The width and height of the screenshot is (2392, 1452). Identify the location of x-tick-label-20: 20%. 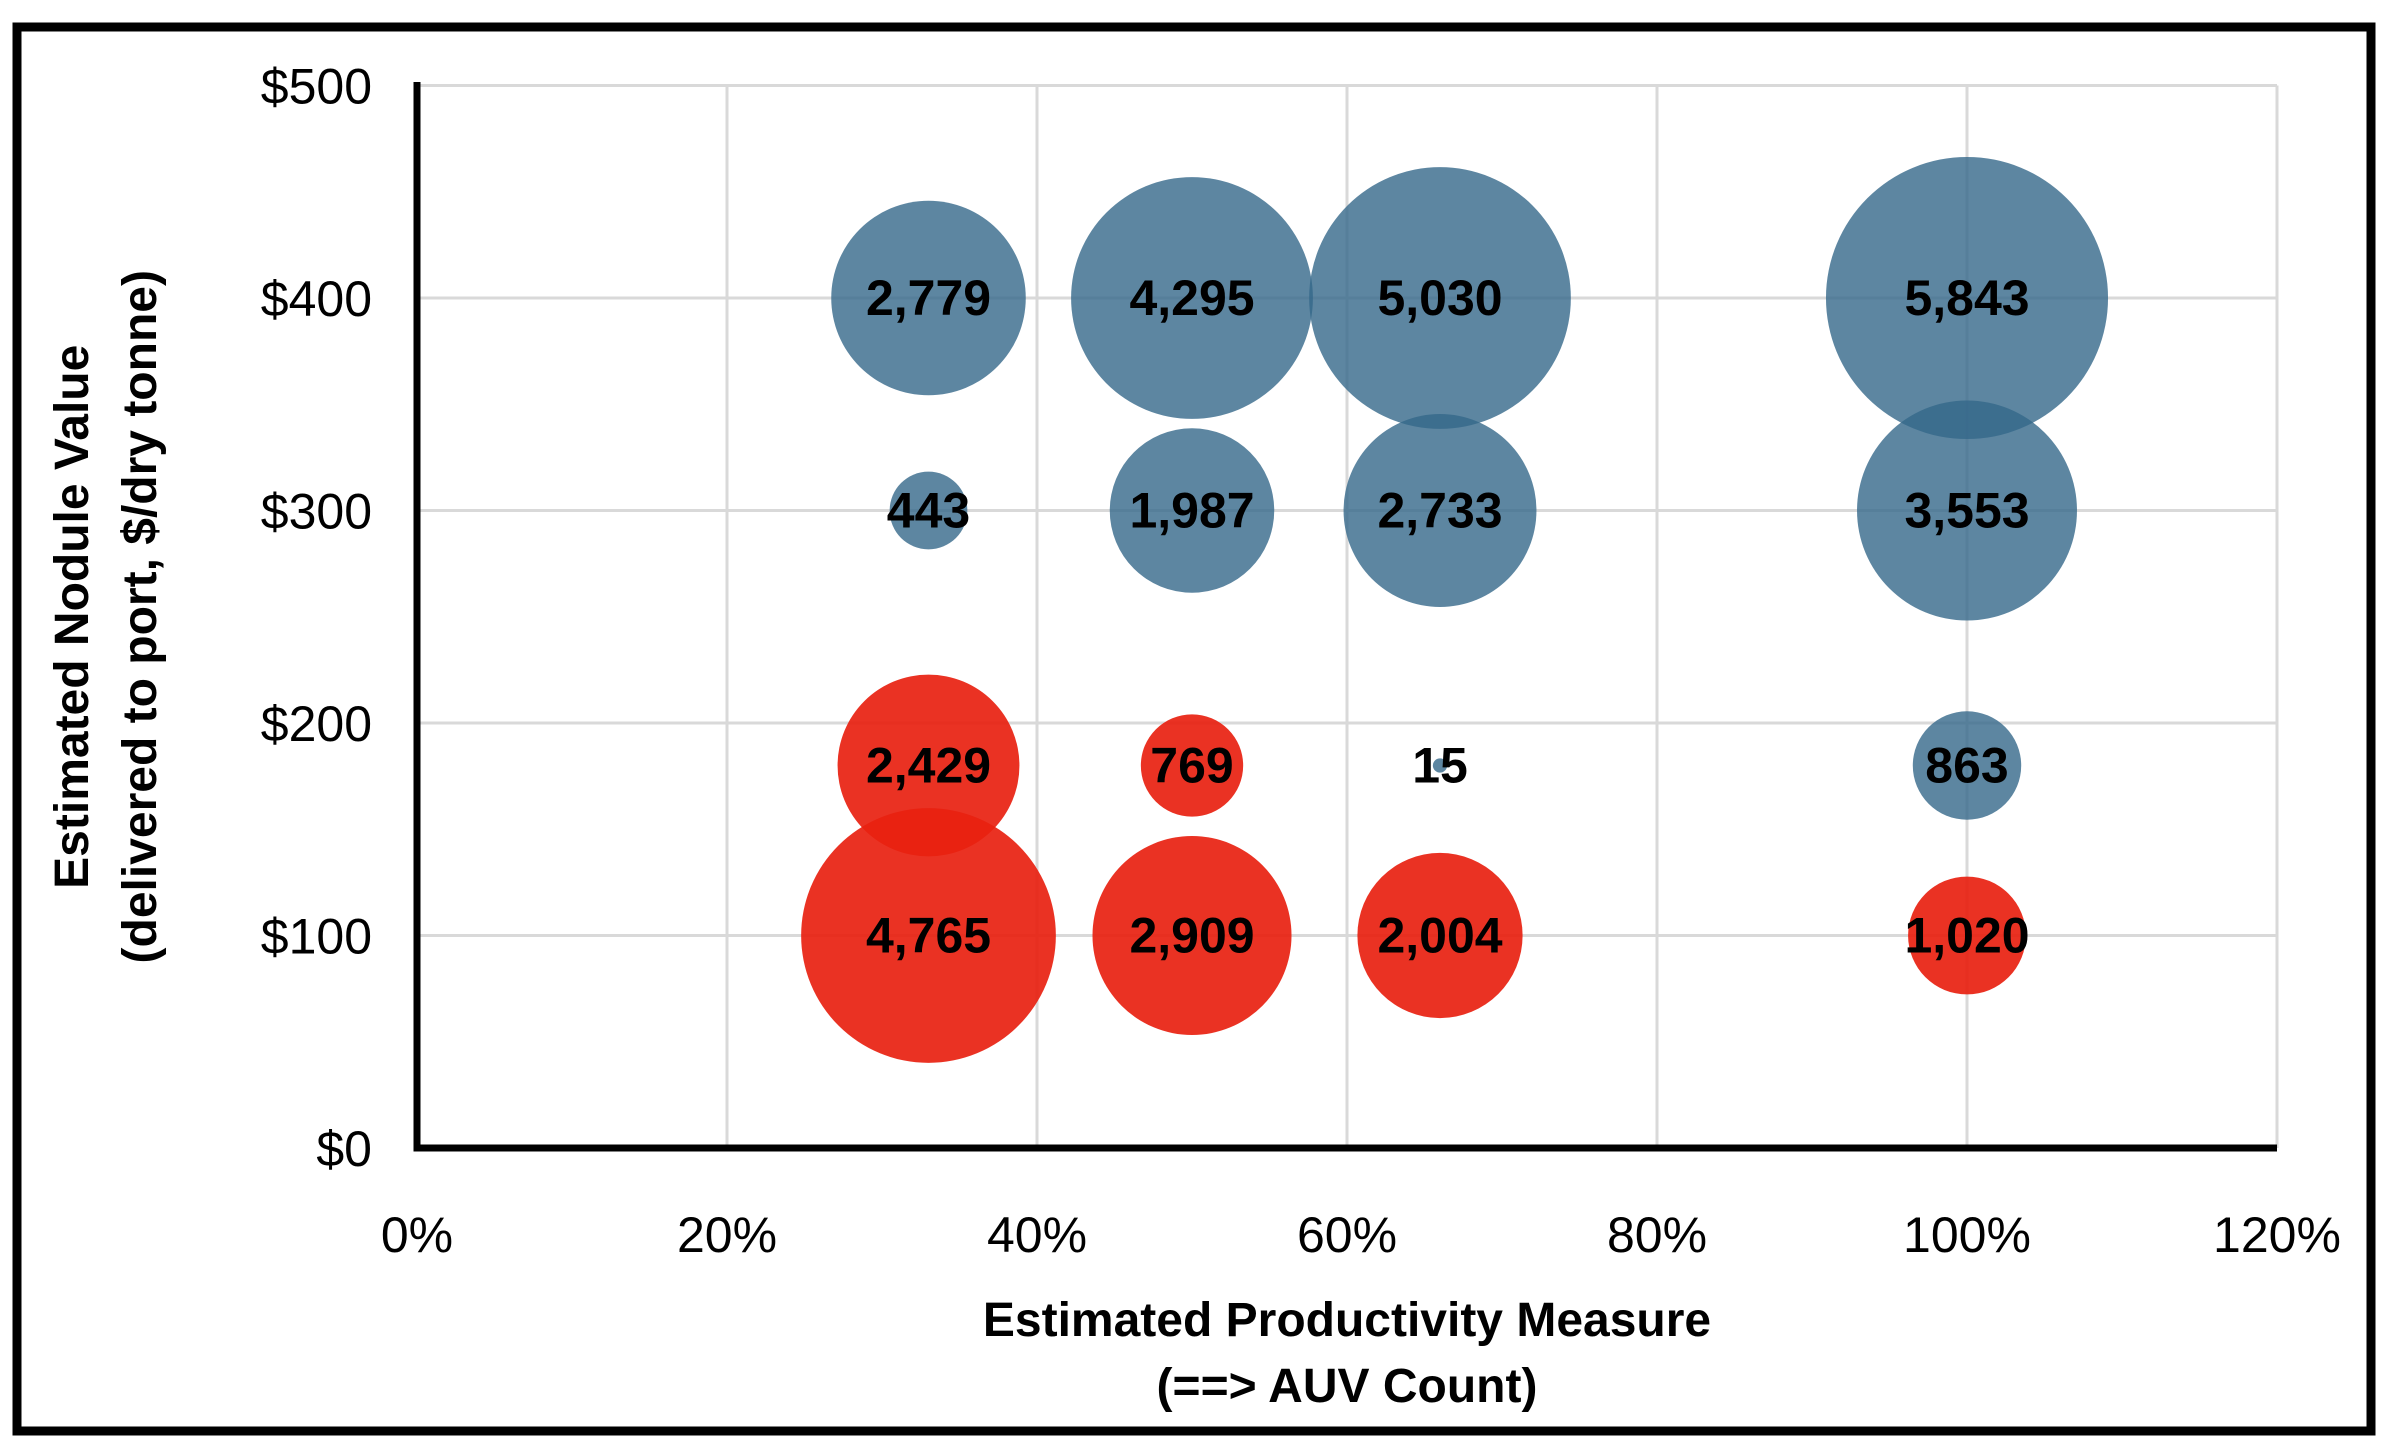
(727, 1235).